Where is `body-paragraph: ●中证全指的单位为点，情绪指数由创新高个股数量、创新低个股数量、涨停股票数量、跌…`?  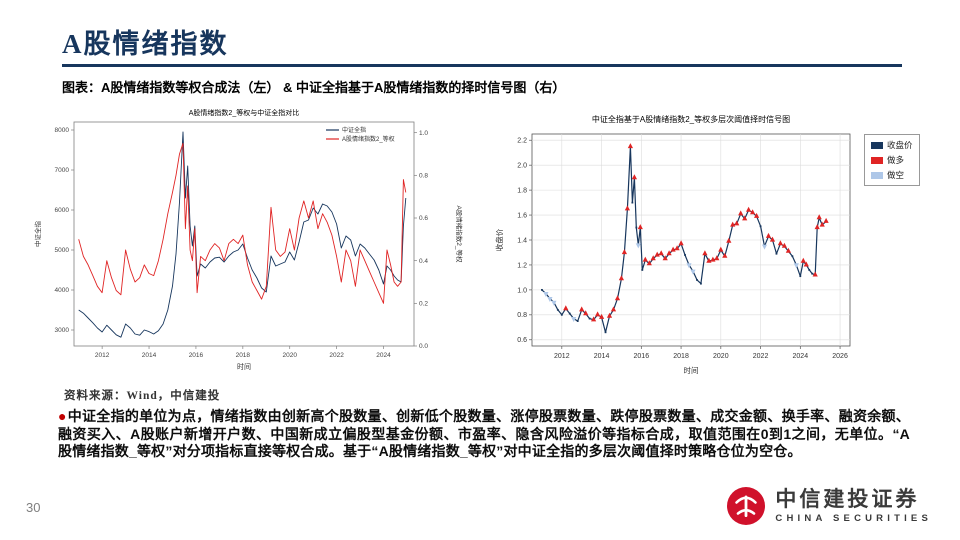 body-paragraph: ●中证全指的单位为点，情绪指数由创新高个股数量、创新低个股数量、涨停股票数量、跌… is located at coordinates (484, 434).